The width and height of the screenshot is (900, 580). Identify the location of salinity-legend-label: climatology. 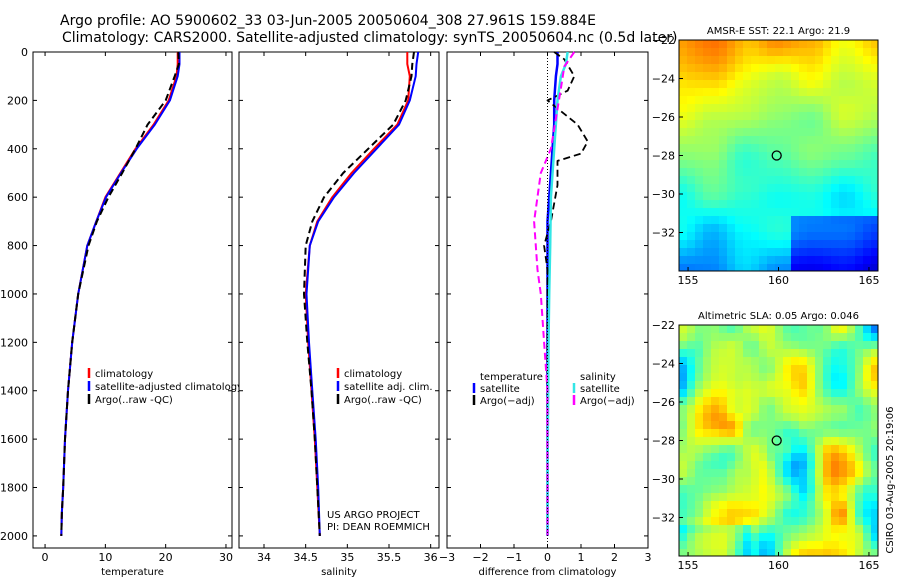
(373, 374).